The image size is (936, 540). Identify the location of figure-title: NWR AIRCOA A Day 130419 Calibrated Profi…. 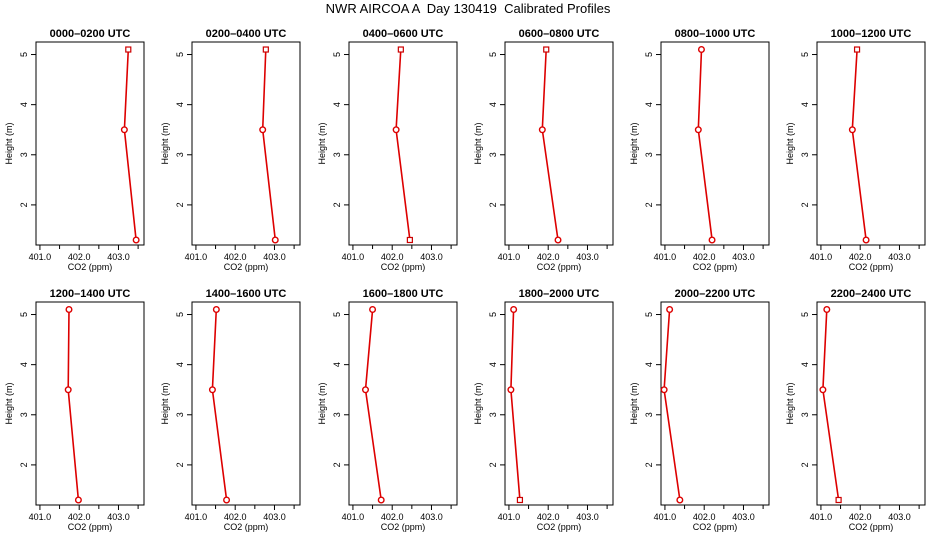
(468, 8).